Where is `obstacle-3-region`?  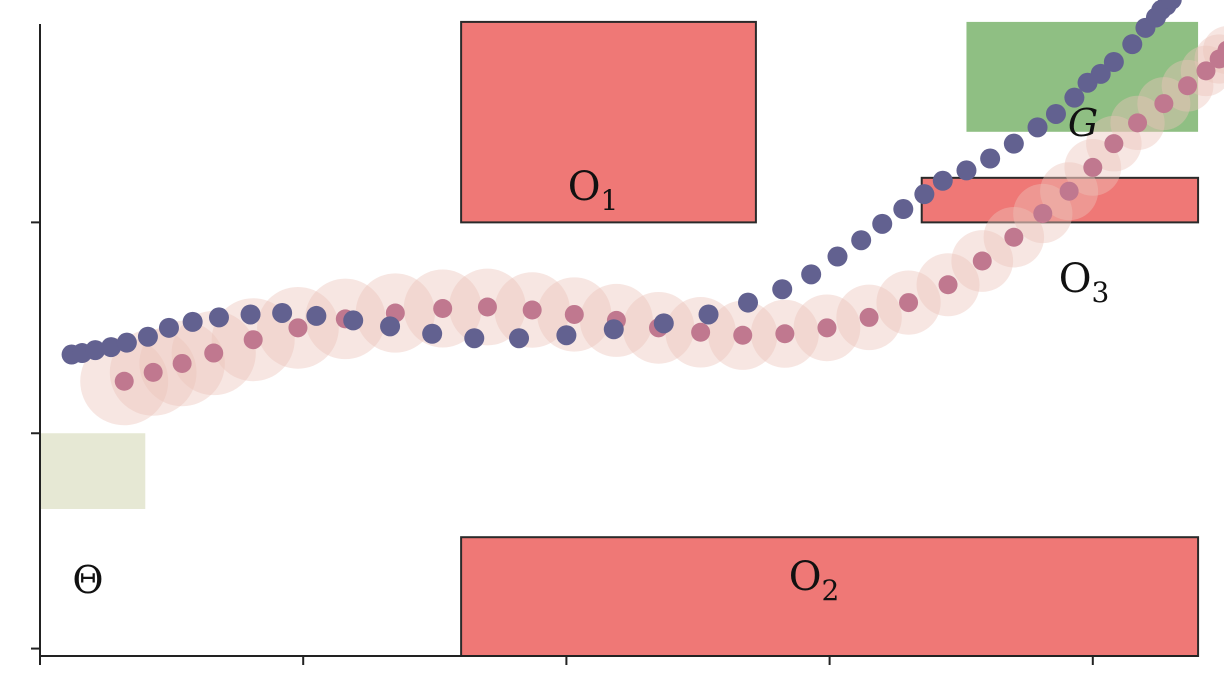
obstacle-3-region is located at coordinates (1060, 200).